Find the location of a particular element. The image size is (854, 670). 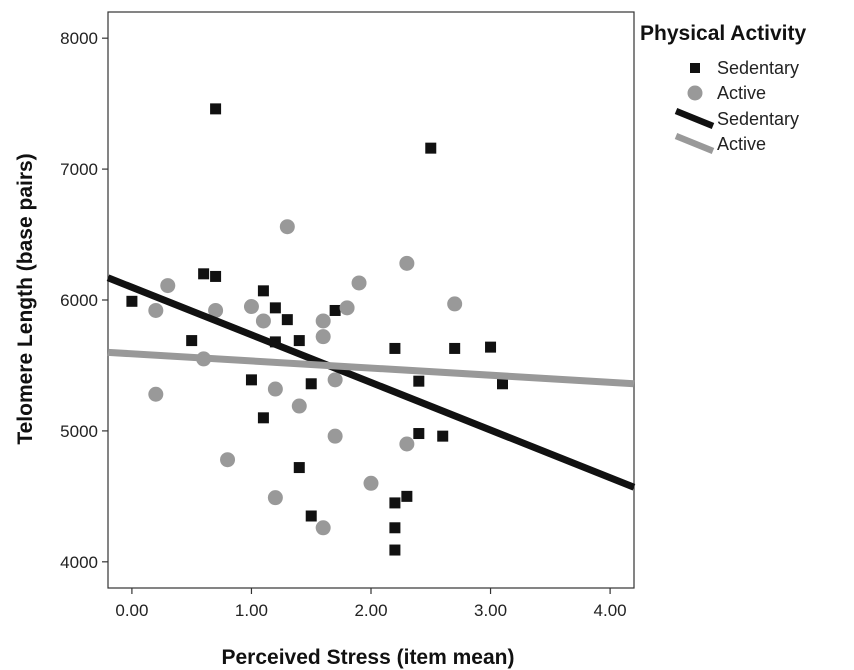

y-tick-label: 8000 is located at coordinates (79, 38).